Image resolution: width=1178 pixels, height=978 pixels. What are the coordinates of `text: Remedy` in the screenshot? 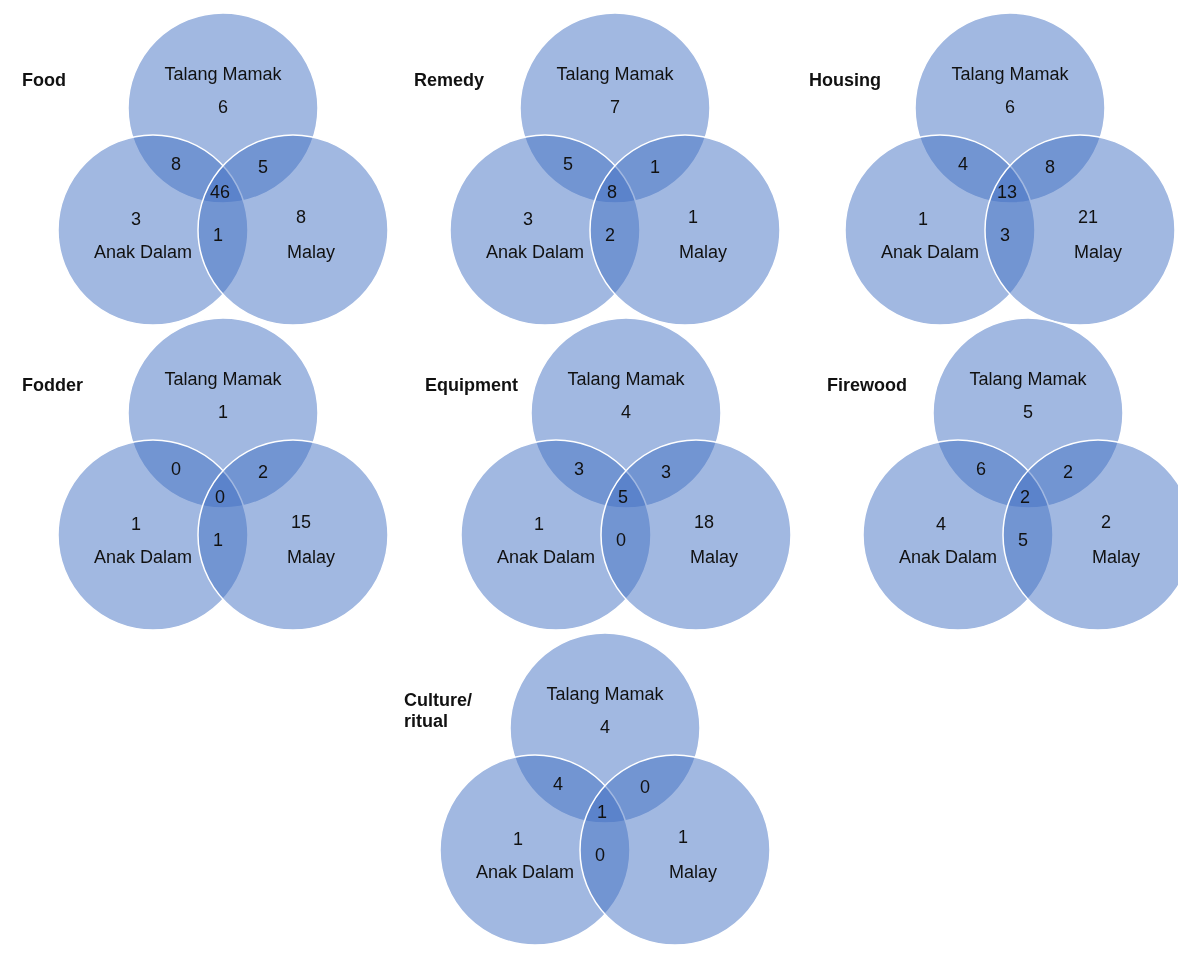 It's located at (449, 80).